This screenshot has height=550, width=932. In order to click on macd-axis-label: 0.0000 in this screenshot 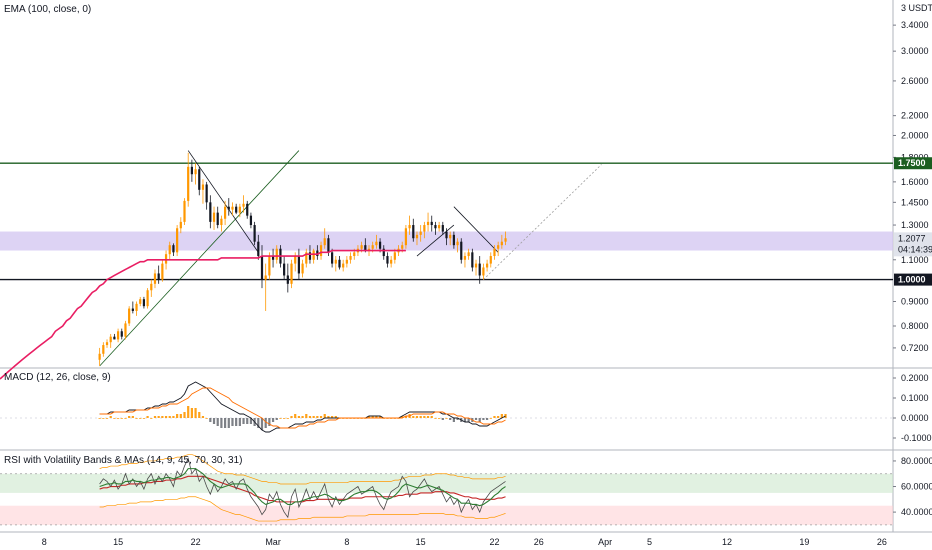, I will do `click(915, 418)`.